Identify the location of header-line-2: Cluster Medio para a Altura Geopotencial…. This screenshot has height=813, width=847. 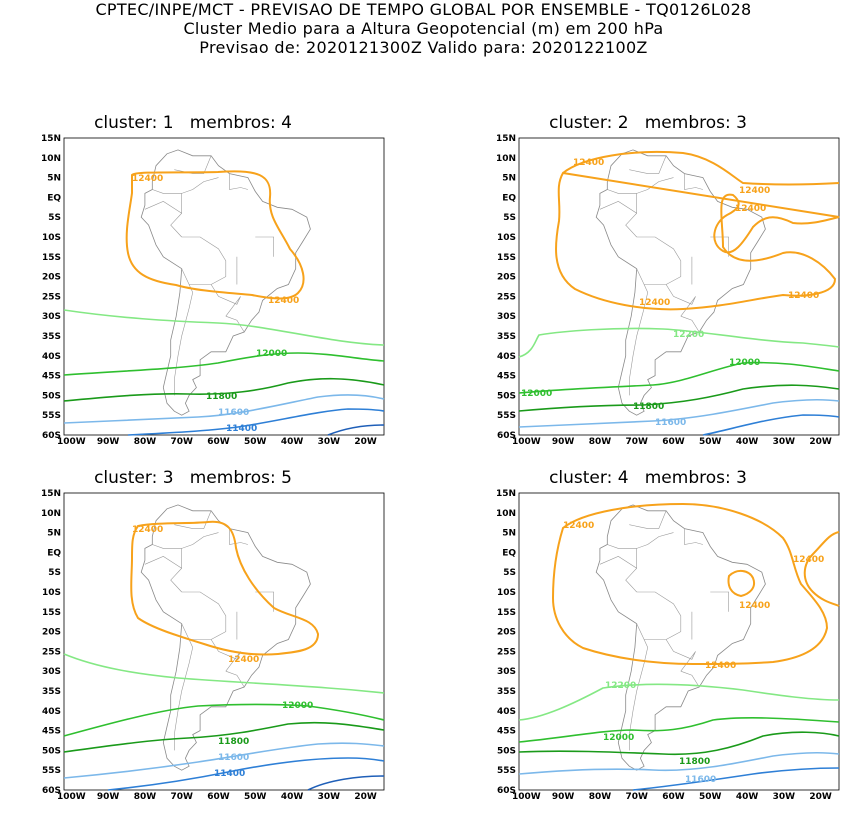
(423, 28).